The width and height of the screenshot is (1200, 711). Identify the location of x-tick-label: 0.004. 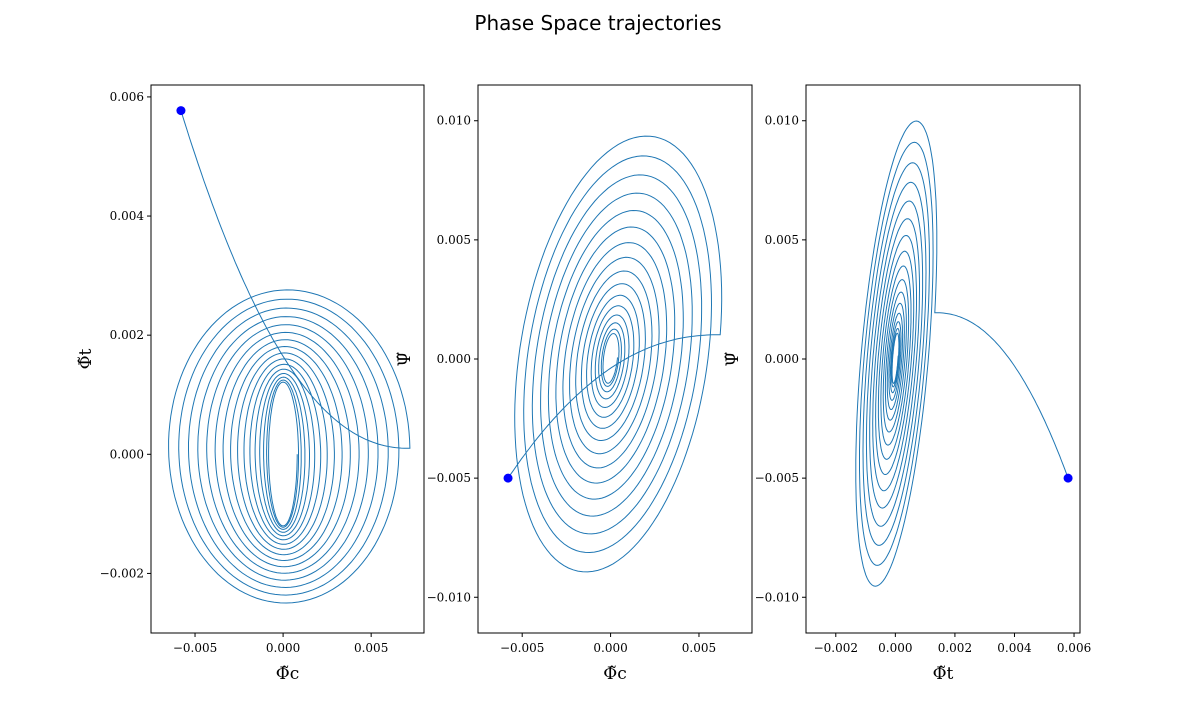
(1014, 648).